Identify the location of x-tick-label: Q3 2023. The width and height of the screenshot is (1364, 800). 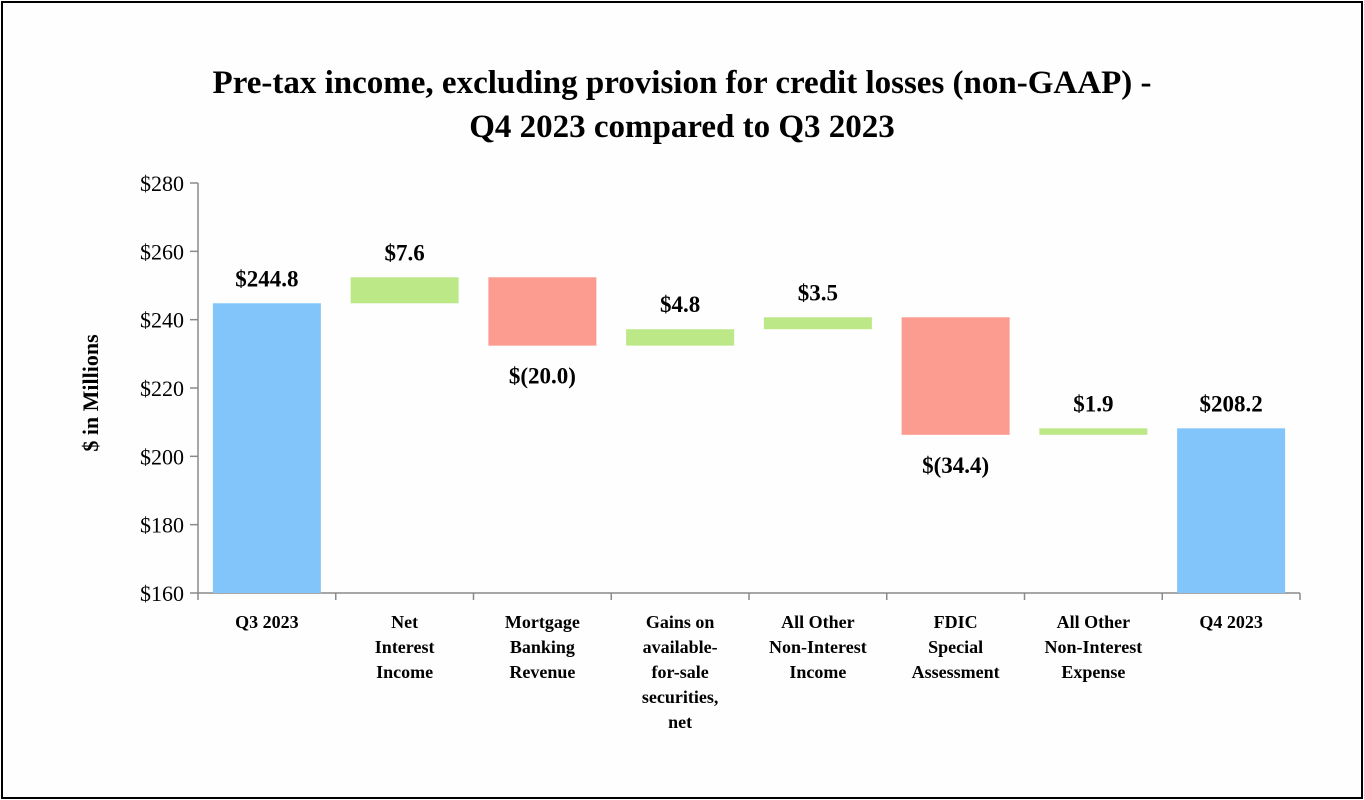
(267, 622).